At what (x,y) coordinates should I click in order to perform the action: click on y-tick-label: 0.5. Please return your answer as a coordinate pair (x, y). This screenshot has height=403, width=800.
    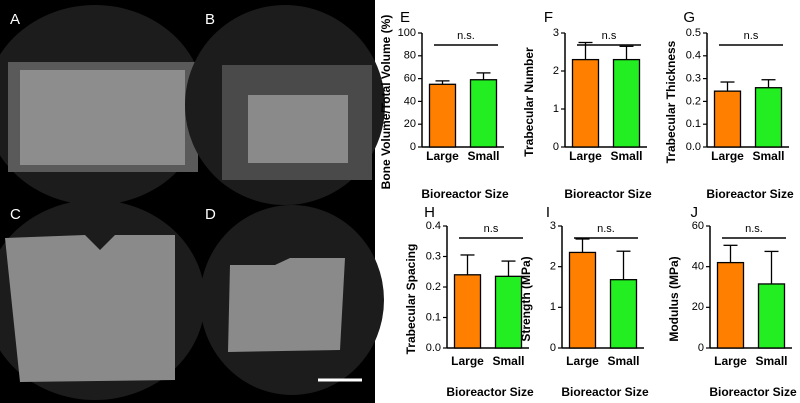
    Looking at the image, I should click on (693, 33).